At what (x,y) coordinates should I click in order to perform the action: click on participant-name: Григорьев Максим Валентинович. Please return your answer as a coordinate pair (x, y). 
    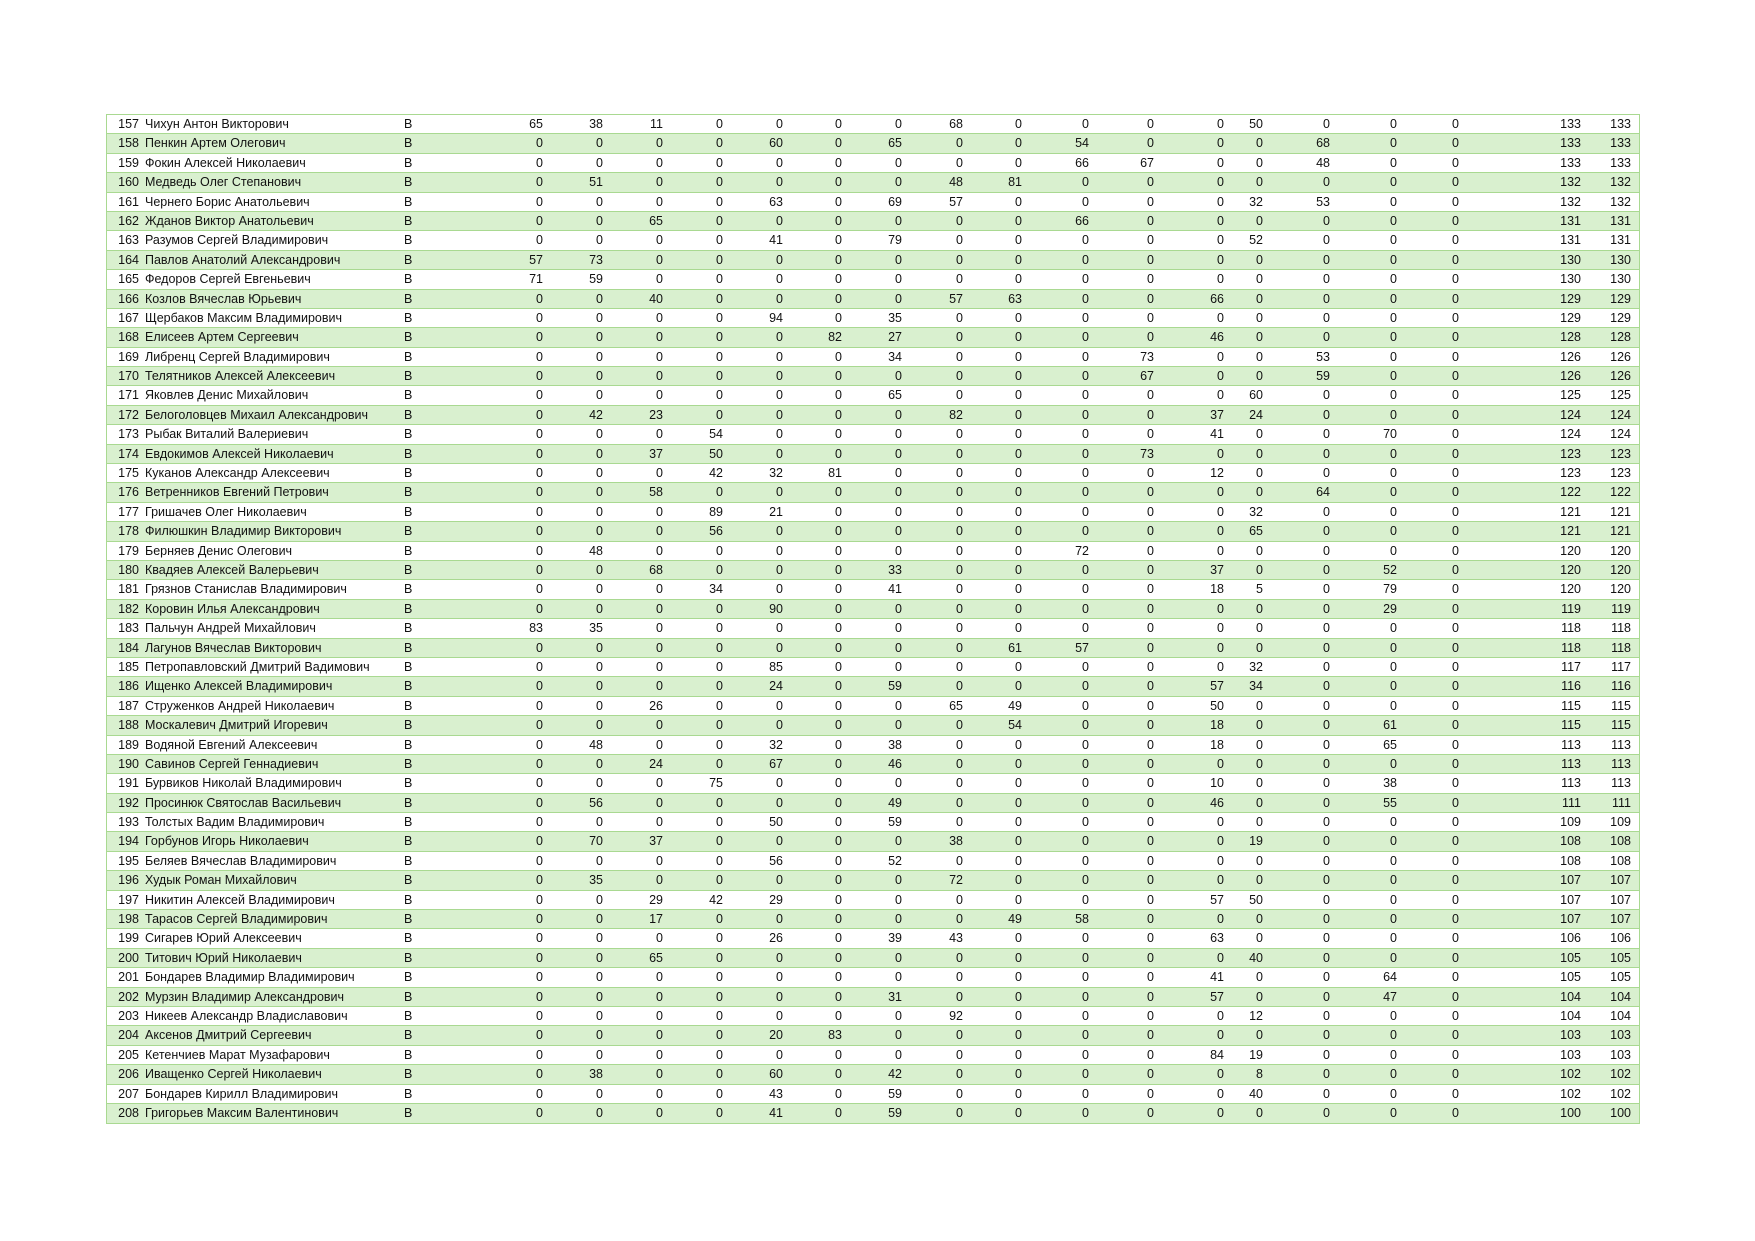
    Looking at the image, I should click on (242, 1112).